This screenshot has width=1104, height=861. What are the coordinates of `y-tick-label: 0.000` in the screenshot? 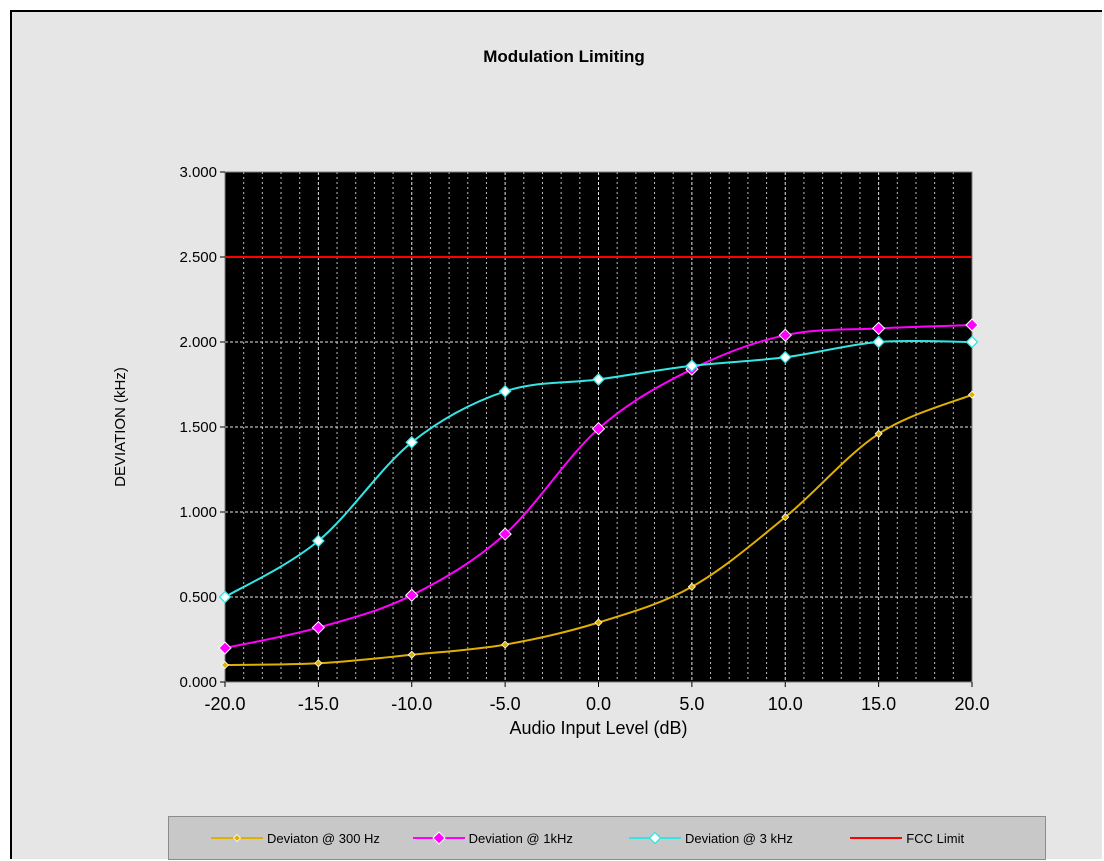 It's located at (198, 682).